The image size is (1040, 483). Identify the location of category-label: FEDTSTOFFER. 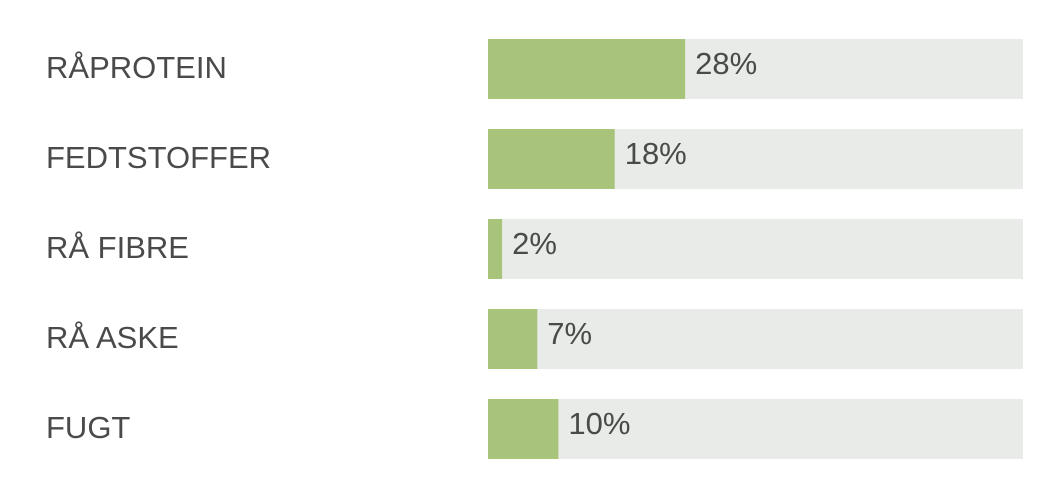
(158, 157).